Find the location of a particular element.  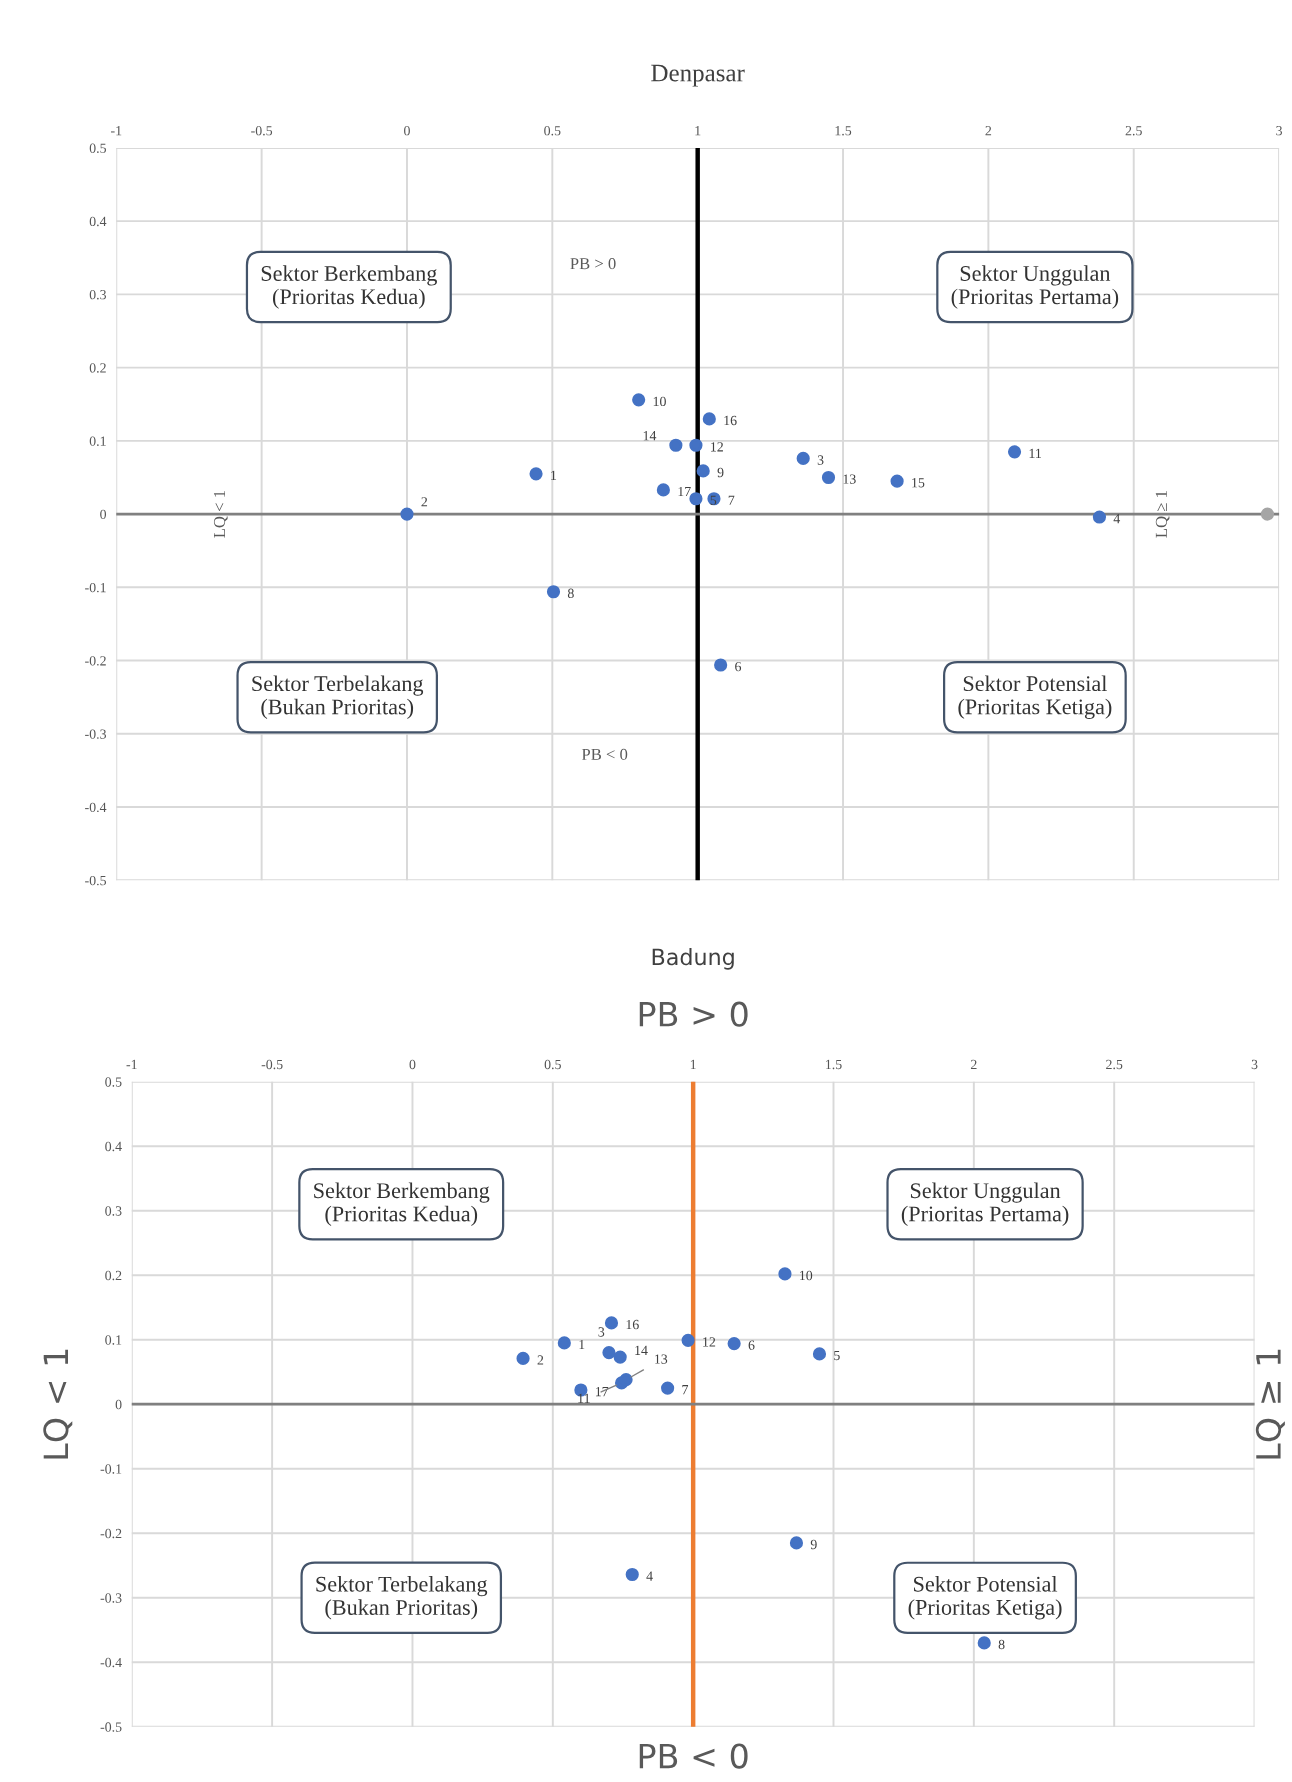

annotation: LQ < 1 is located at coordinates (220, 514).